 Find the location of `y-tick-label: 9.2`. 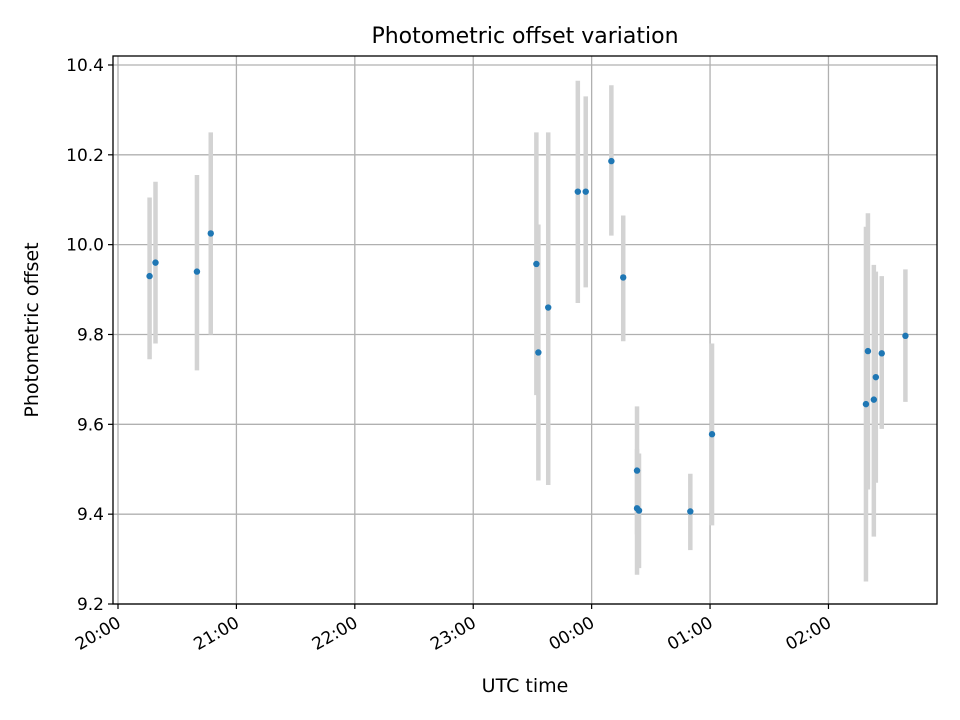

y-tick-label: 9.2 is located at coordinates (90, 605).